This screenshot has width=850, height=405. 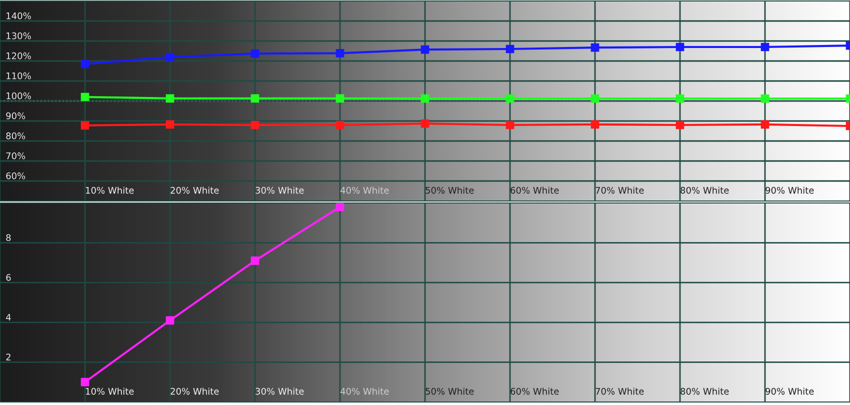 I want to click on y-tick-label: 2, so click(x=8, y=357).